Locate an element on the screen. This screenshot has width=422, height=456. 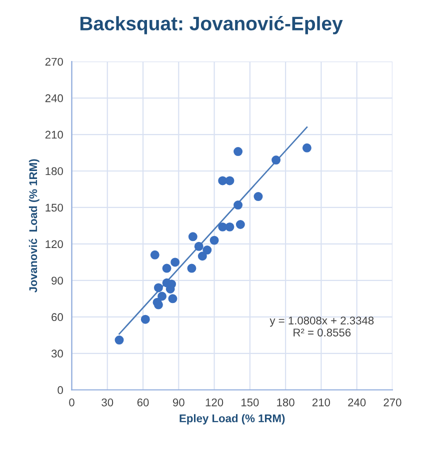
y-tick-label: 150 is located at coordinates (54, 208).